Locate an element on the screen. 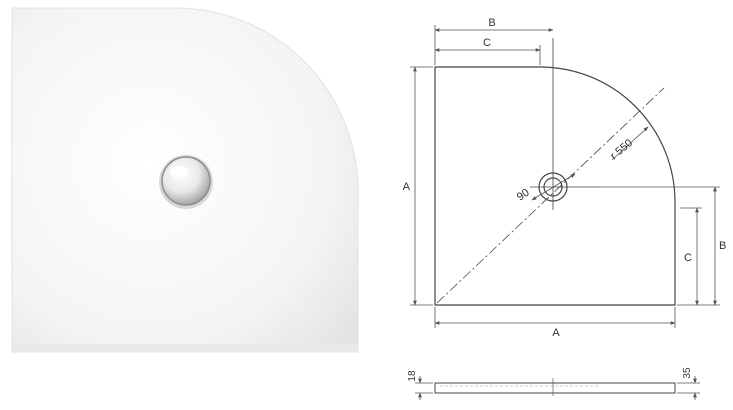 This screenshot has height=410, width=733. label-thickness-base: 18 is located at coordinates (412, 376).